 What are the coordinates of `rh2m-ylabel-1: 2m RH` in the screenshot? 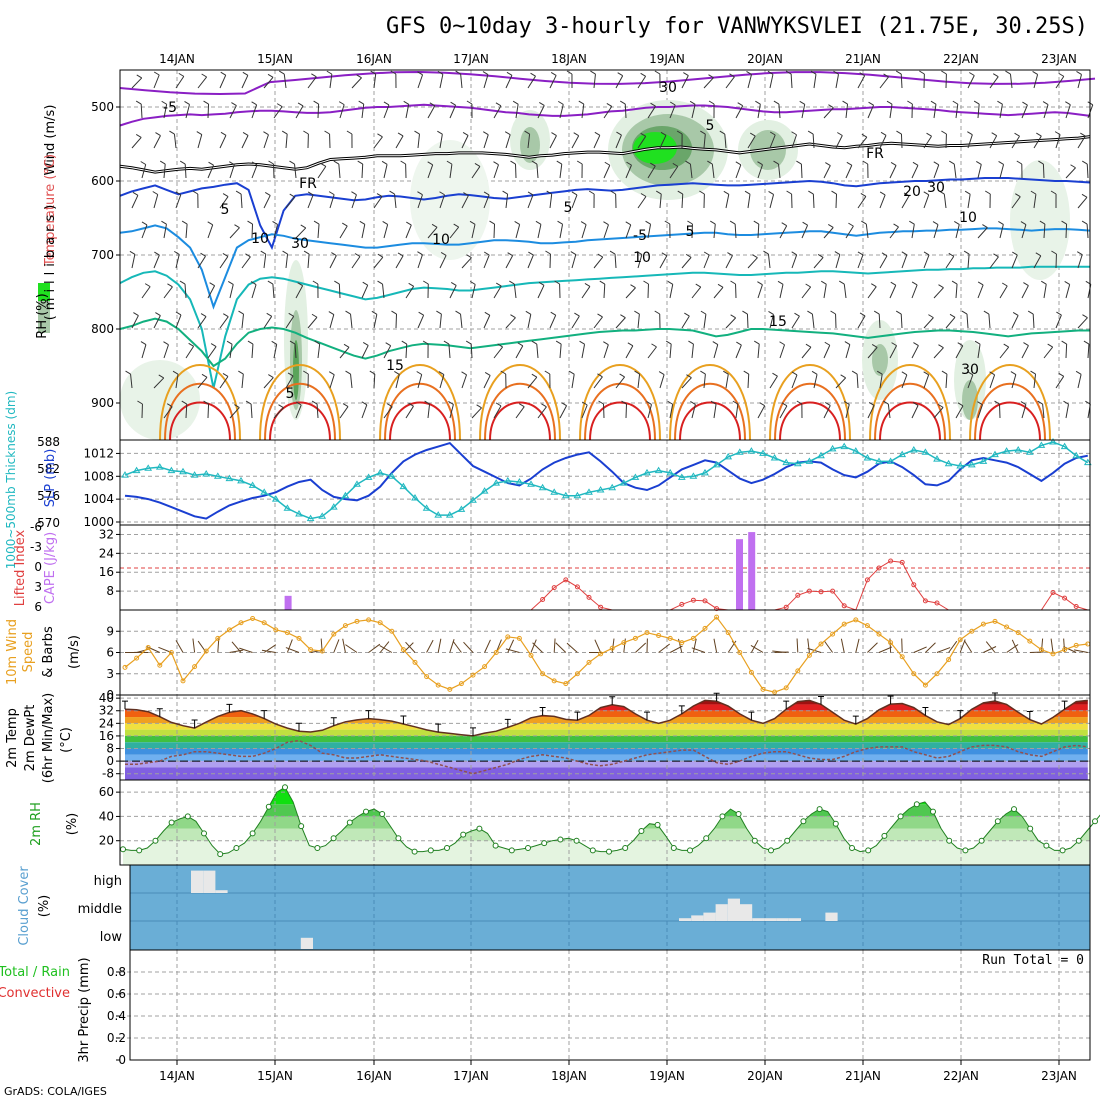 It's located at (36, 824).